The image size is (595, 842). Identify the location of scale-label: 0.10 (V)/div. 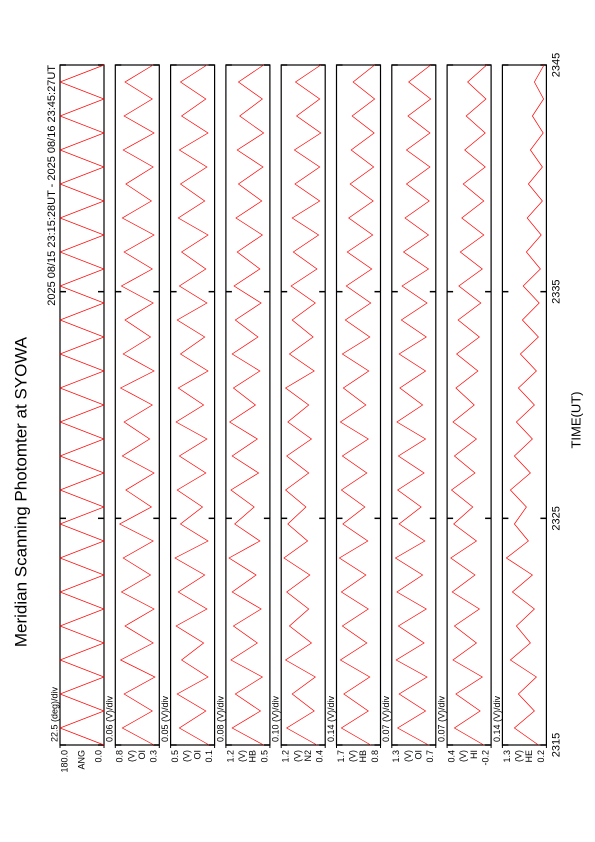
(276, 718).